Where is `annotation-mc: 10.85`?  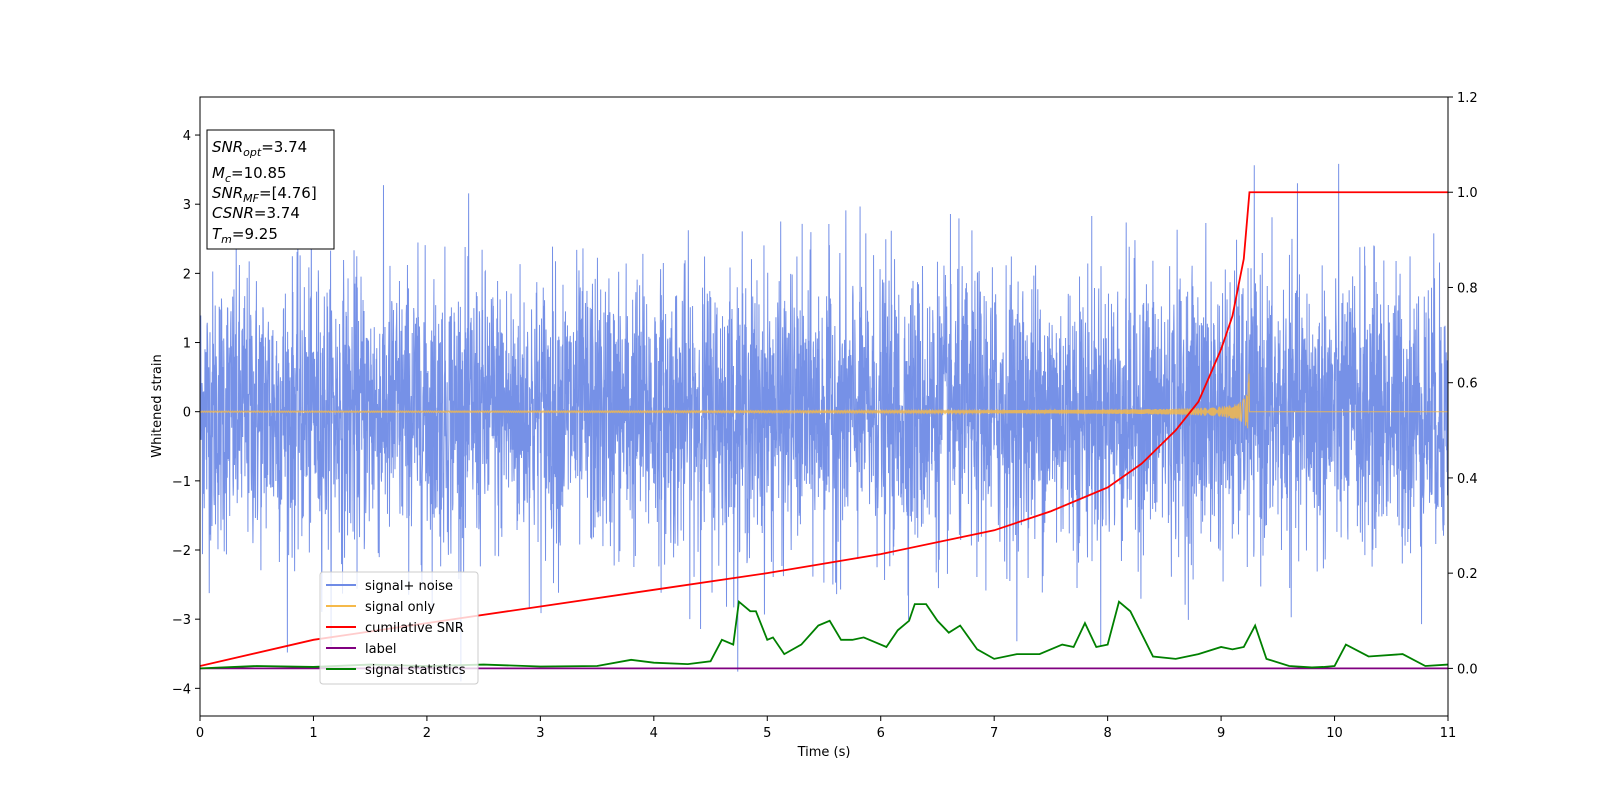 annotation-mc: 10.85 is located at coordinates (265, 173).